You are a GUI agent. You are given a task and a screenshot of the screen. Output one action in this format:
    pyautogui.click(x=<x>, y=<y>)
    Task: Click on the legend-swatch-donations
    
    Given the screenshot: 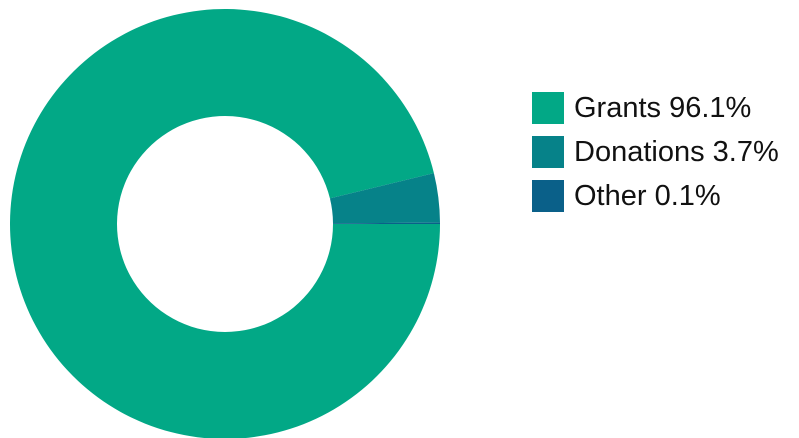 What is the action you would take?
    pyautogui.click(x=548, y=152)
    